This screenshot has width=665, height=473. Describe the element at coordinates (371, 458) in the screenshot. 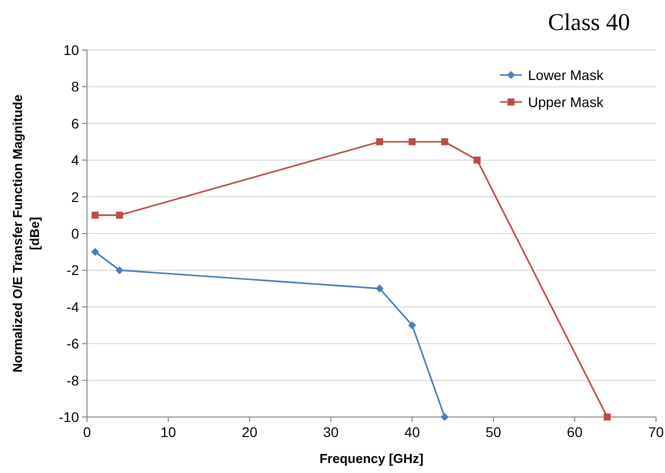

I see `x-axis-title: Frequency [GHz]` at that location.